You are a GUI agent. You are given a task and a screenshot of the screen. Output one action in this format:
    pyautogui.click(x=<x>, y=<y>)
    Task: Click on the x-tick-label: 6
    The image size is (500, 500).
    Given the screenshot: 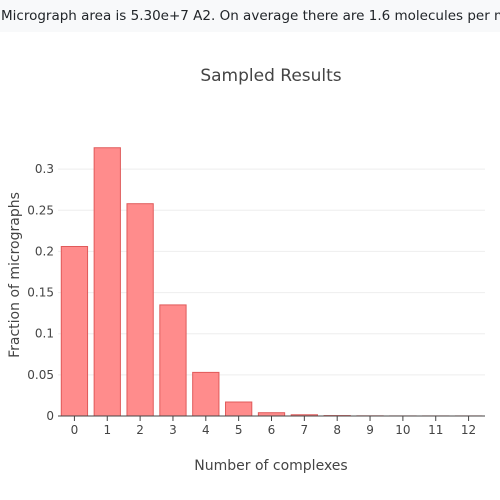 What is the action you would take?
    pyautogui.click(x=272, y=430)
    